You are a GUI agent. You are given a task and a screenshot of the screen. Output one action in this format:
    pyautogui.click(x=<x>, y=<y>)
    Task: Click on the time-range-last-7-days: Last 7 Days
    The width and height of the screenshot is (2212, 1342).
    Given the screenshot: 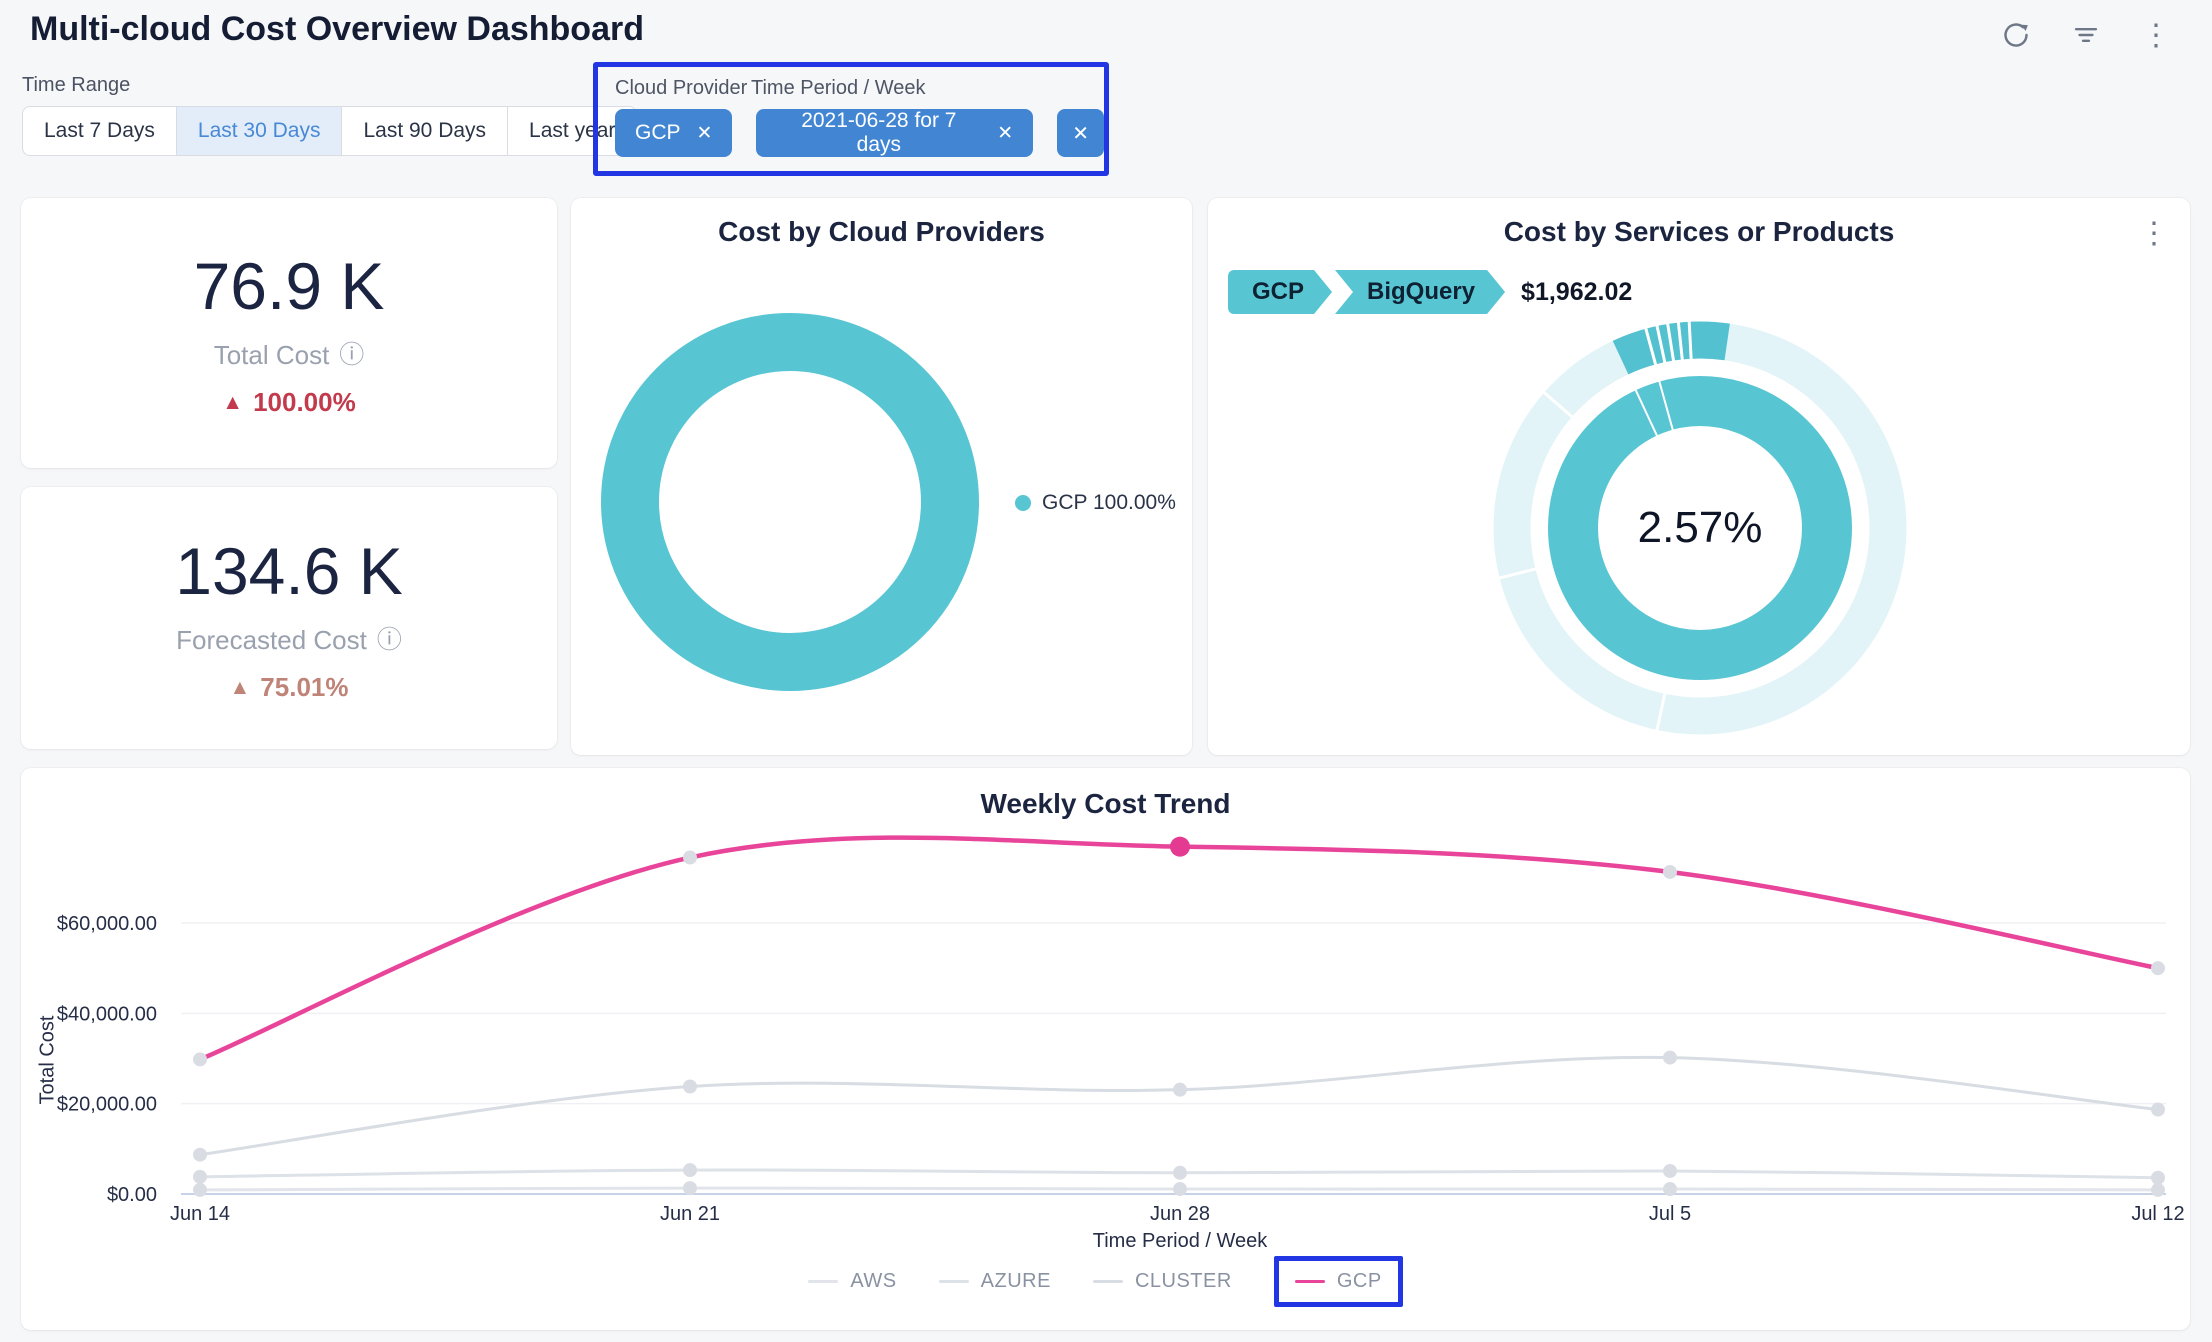 What is the action you would take?
    pyautogui.click(x=99, y=131)
    